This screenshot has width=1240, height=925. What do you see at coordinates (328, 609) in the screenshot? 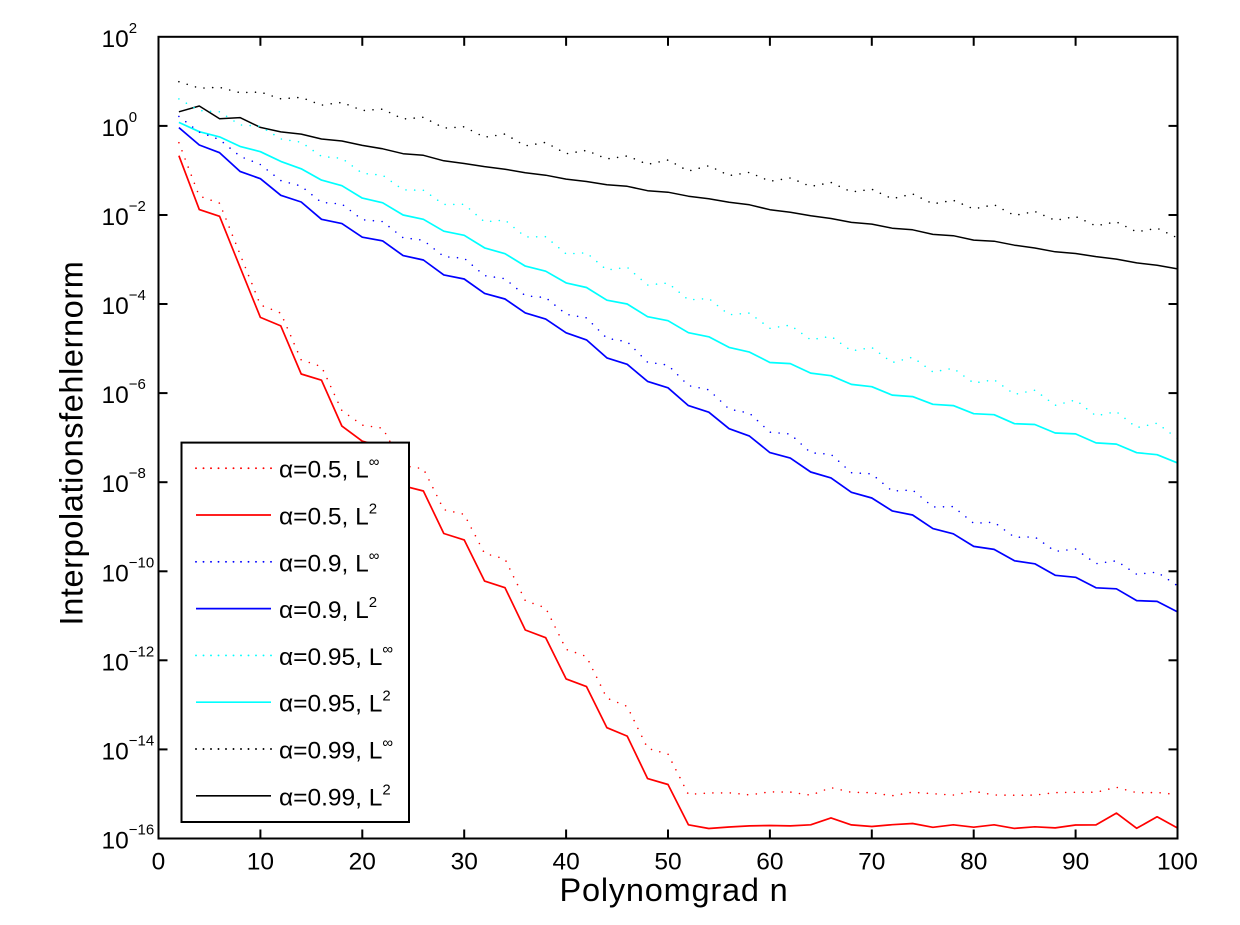
I see `svg-text: α=0.9, L2` at bounding box center [328, 609].